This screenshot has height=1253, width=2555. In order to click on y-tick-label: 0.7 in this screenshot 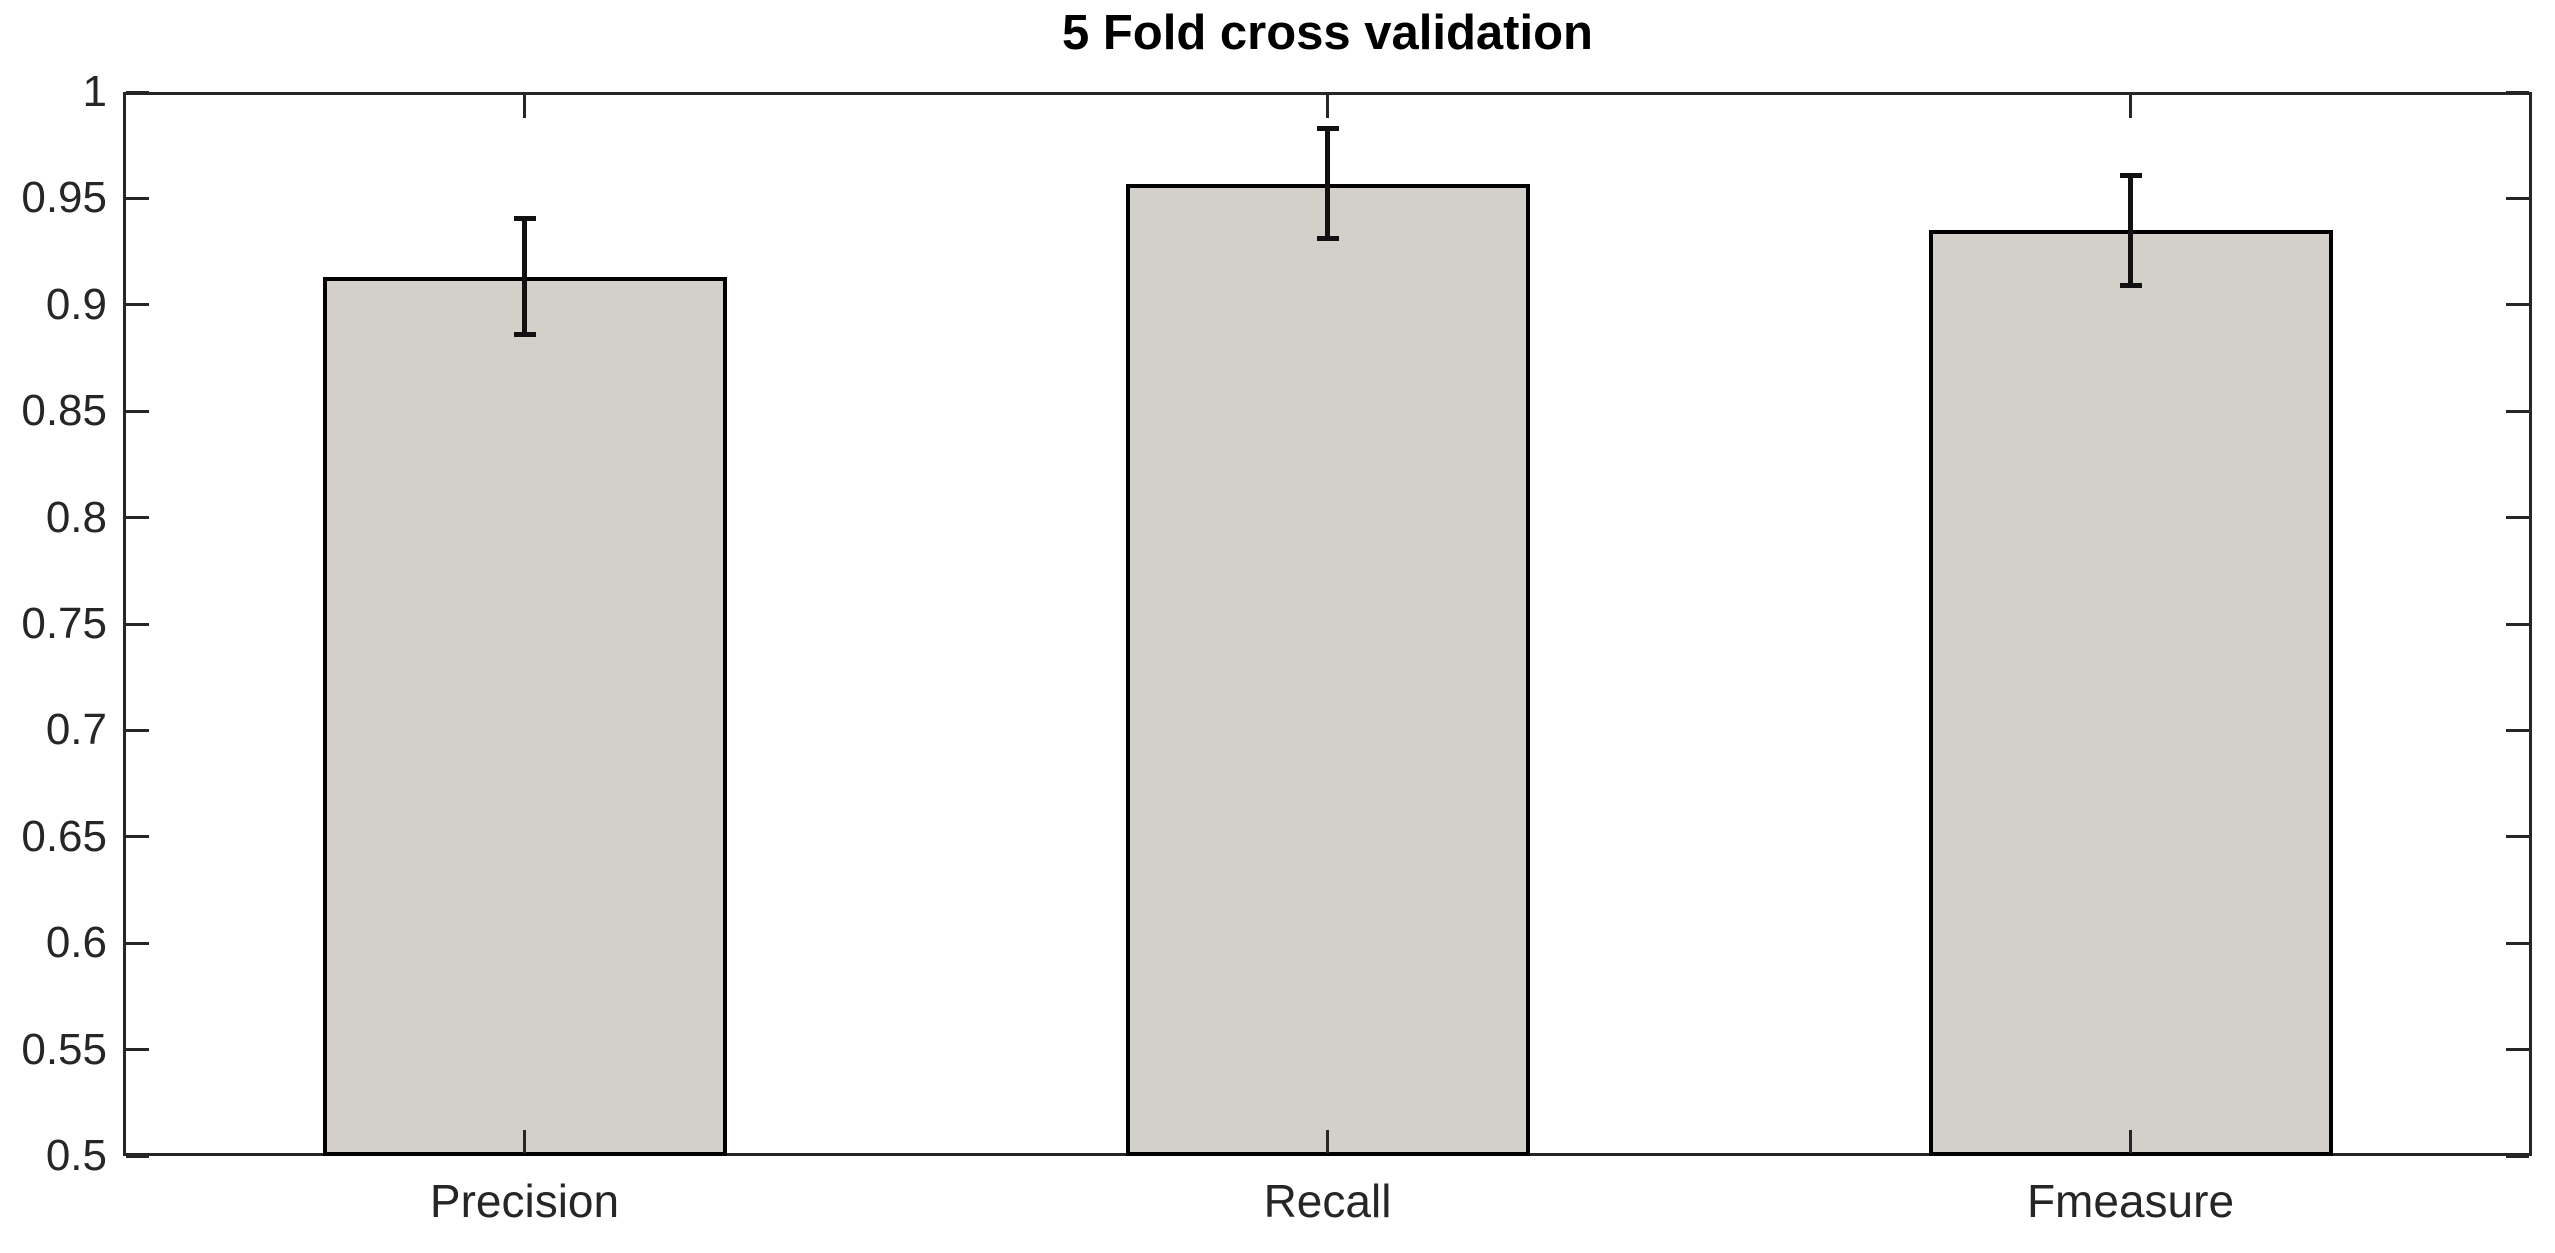, I will do `click(76, 730)`.